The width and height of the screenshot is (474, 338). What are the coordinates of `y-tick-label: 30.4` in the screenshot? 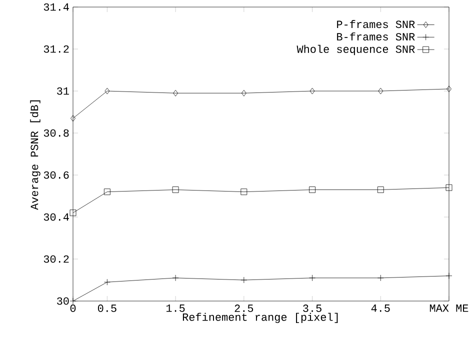 It's located at (56, 217).